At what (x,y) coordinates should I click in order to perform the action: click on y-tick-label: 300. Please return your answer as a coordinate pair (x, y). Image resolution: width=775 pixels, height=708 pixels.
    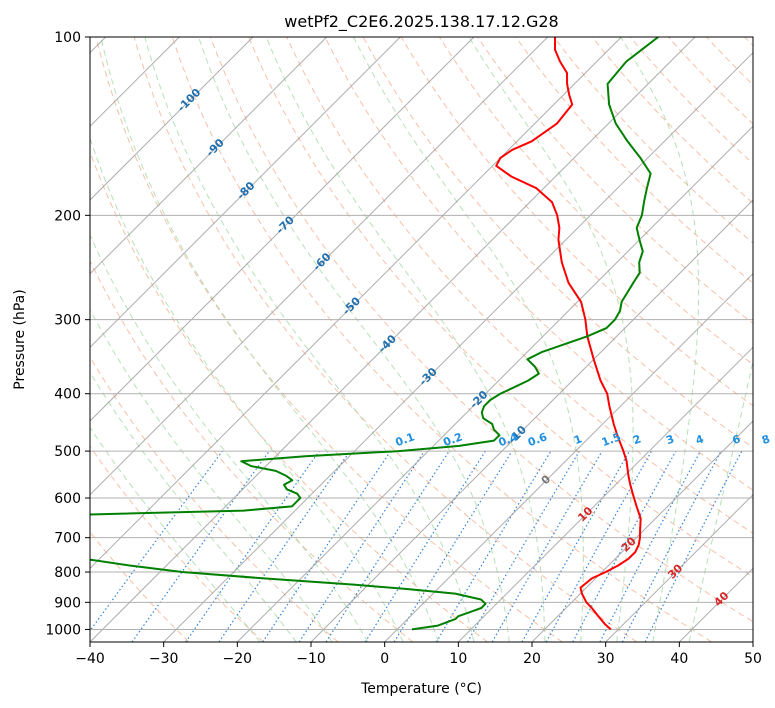
    Looking at the image, I should click on (67, 321).